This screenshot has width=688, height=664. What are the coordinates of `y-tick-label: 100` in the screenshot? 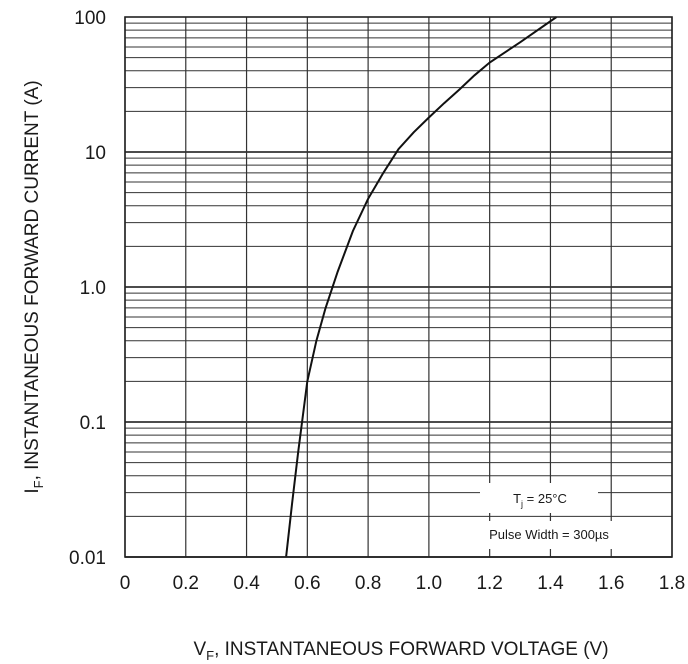 It's located at (90, 18).